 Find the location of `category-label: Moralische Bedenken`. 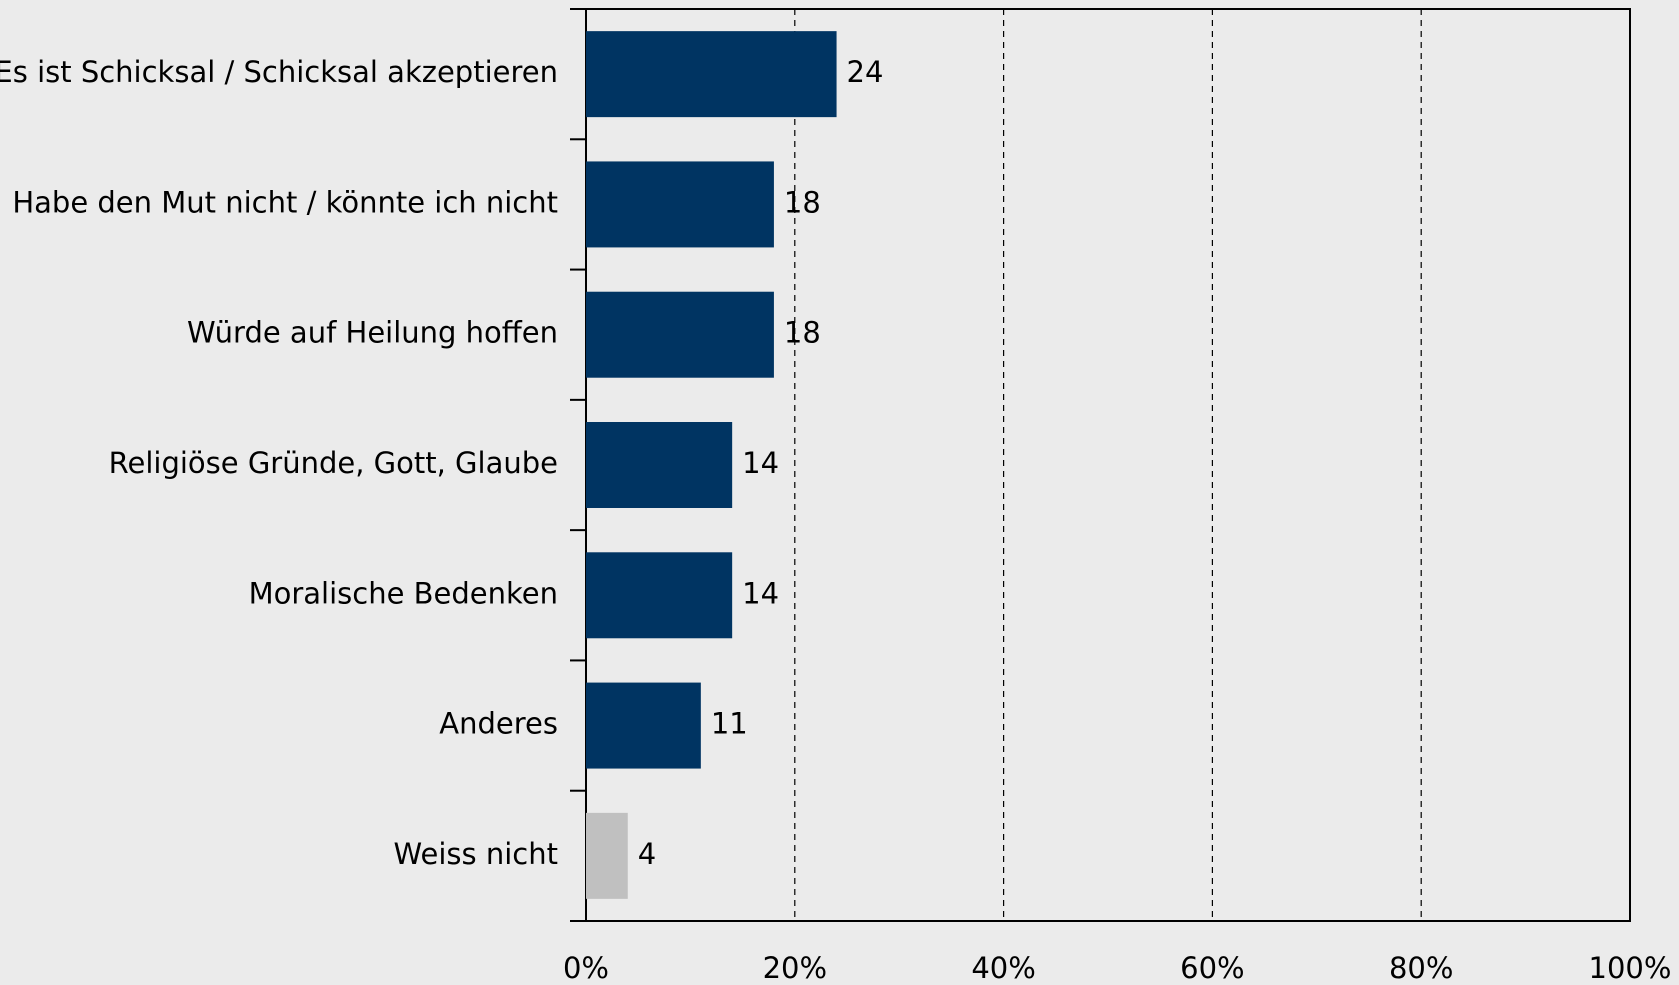

category-label: Moralische Bedenken is located at coordinates (403, 593).